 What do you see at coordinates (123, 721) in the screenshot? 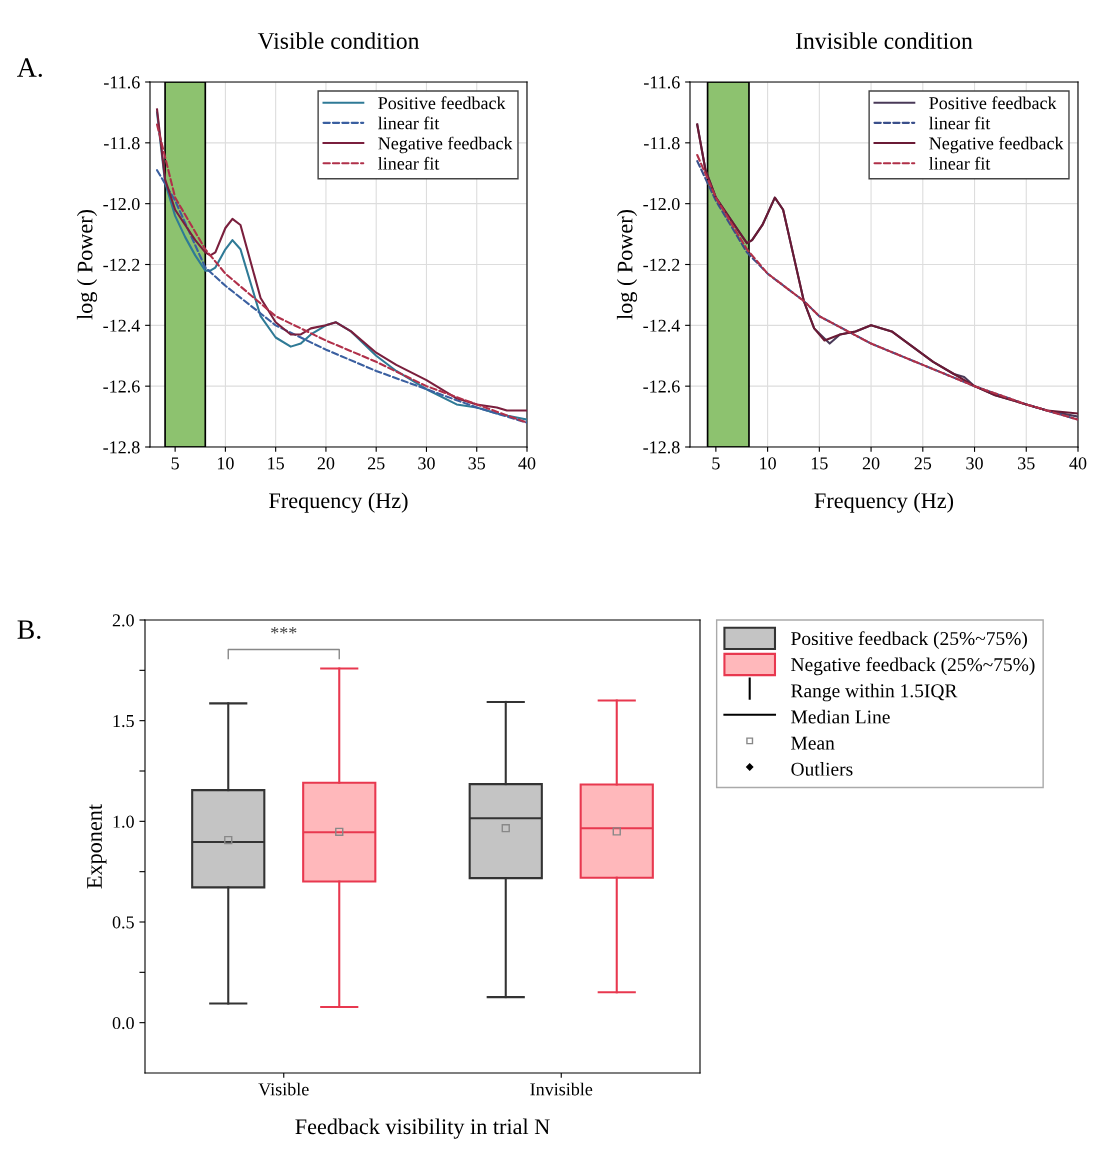
I see `y-tick-label: 1.5` at bounding box center [123, 721].